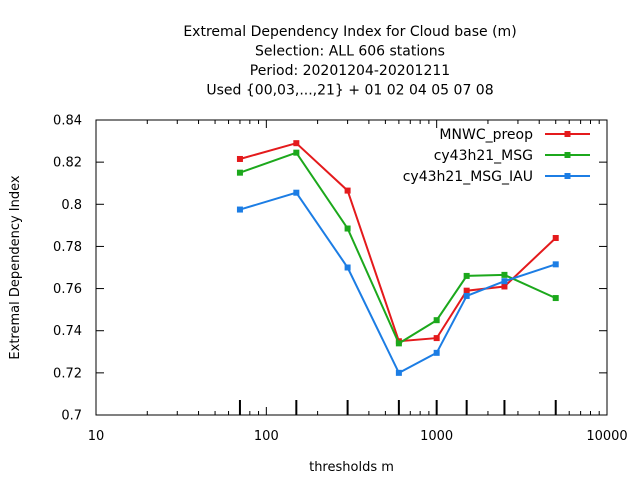  What do you see at coordinates (349, 91) in the screenshot?
I see `title-line: Used {00,03,...,21} + 01 02 04 05 07 08` at bounding box center [349, 91].